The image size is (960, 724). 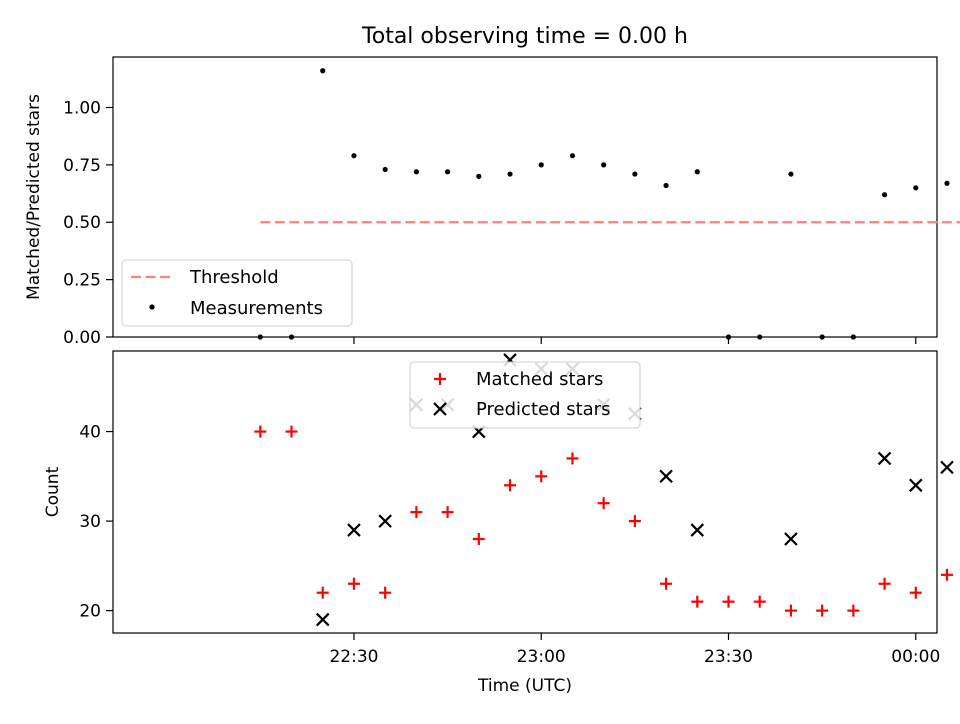 I want to click on ratio-y-ticks: 0.00 0.25 0.50 0.75 1.00, so click(x=88, y=223).